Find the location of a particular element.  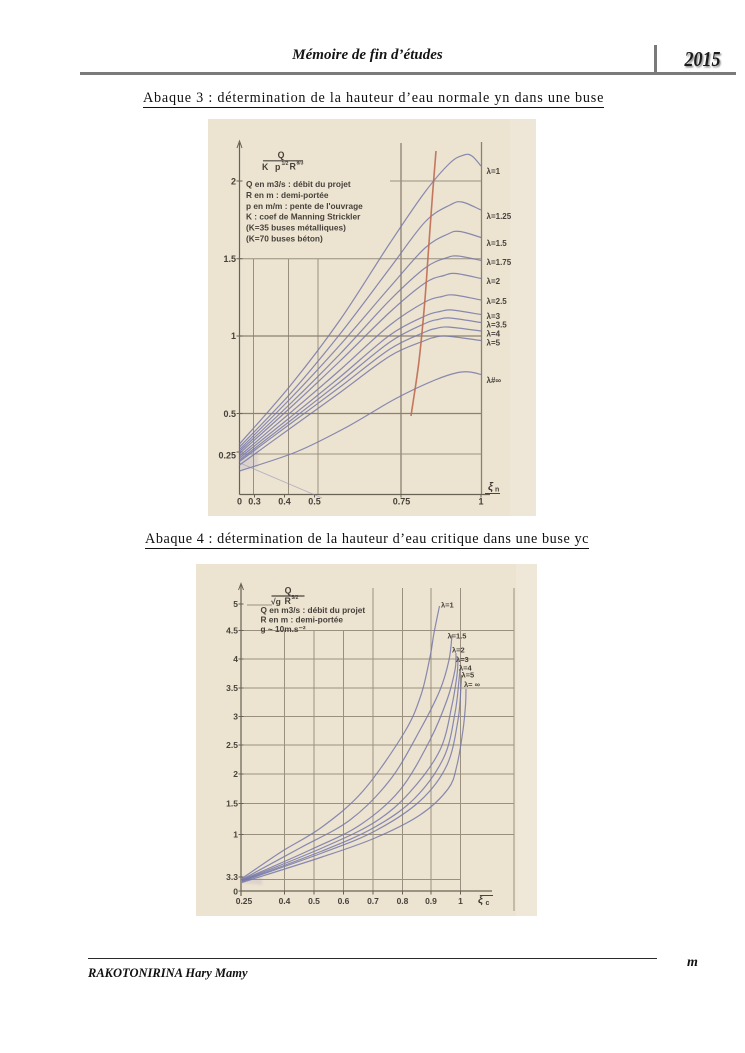

svg-text: 2.5 is located at coordinates (232, 745).